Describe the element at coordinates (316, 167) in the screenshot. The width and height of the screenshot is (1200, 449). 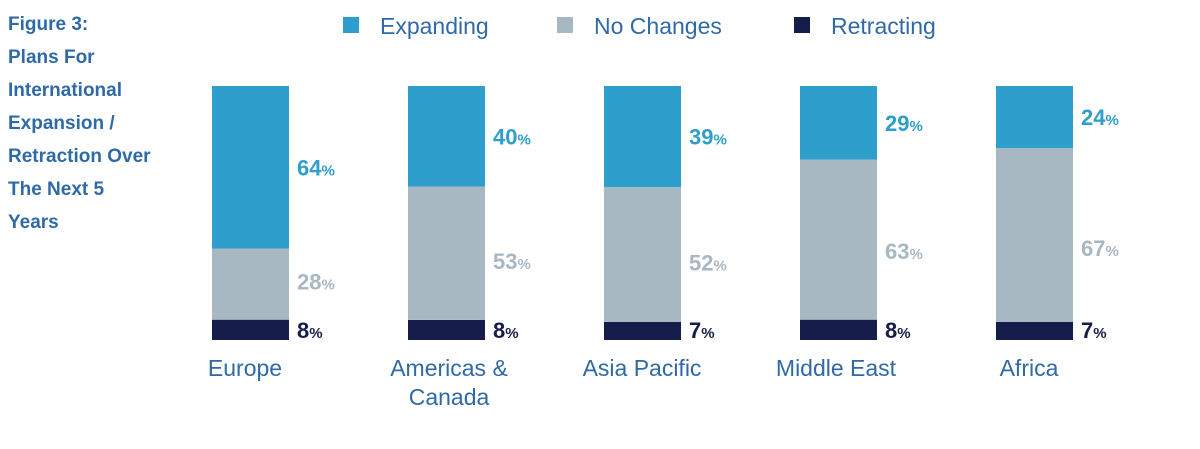
I see `value-label: 64%` at that location.